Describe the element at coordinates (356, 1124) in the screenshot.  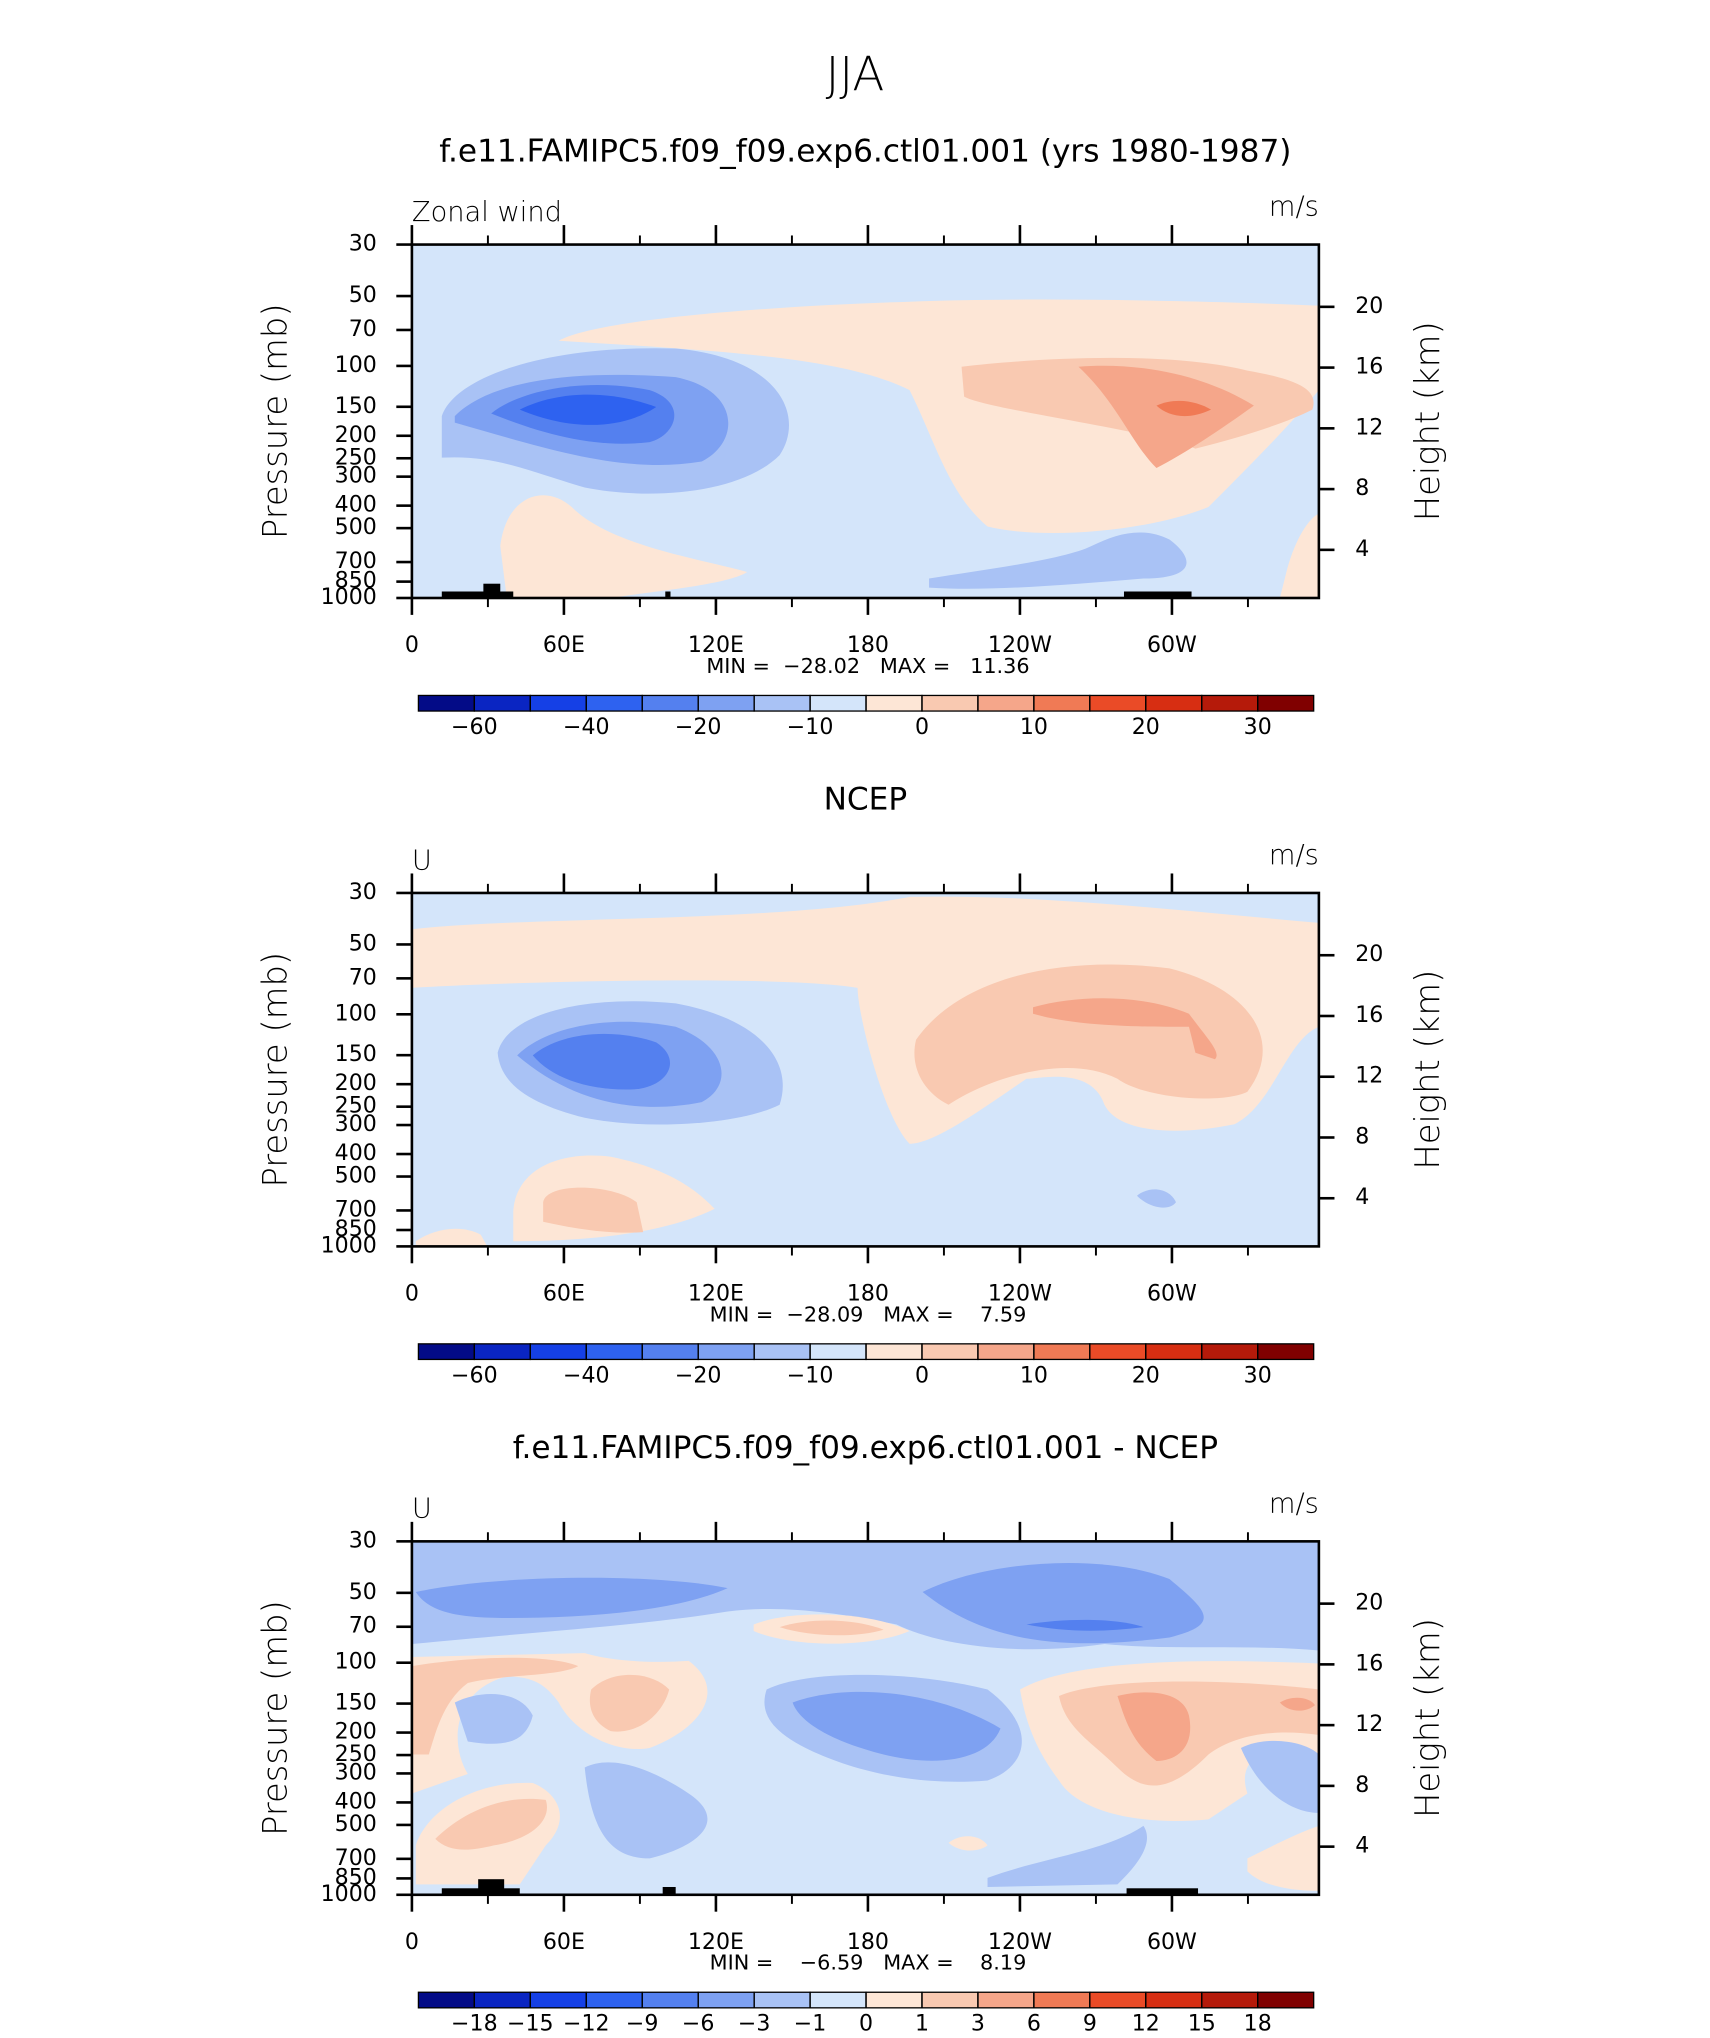
I see `y-tick-label: 300` at that location.